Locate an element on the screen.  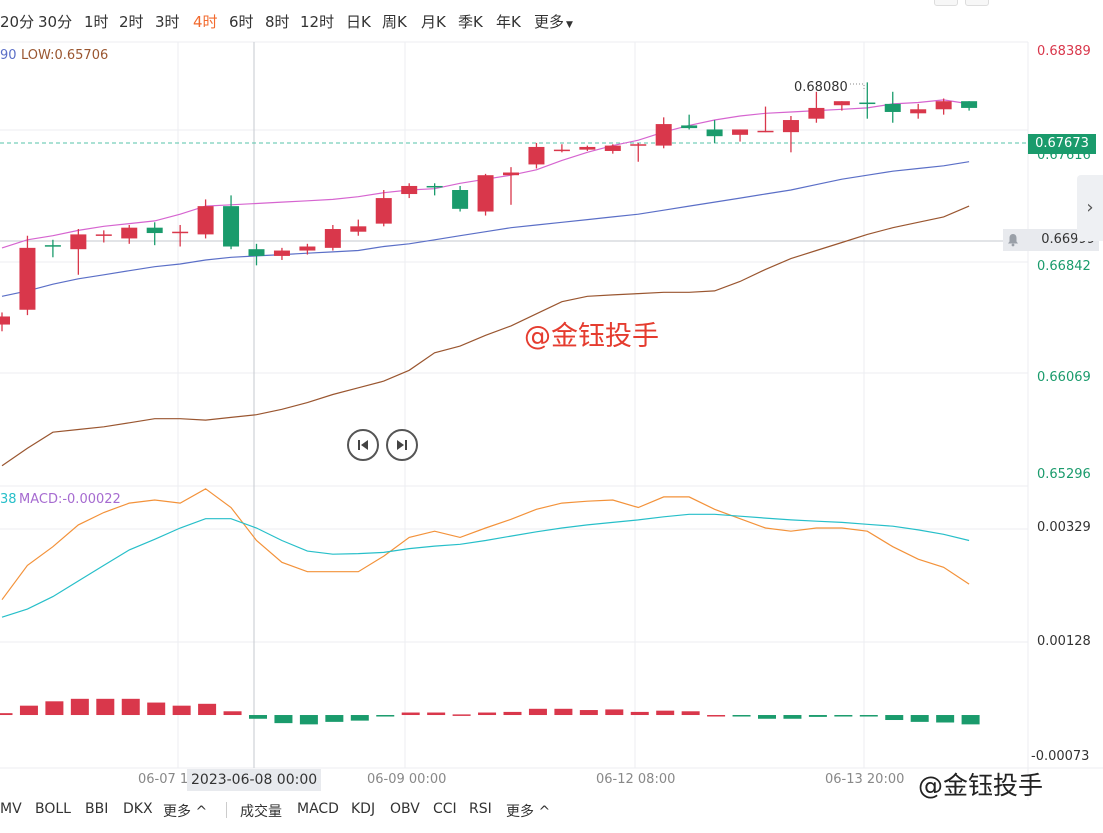
step-back-icon is located at coordinates (363, 445).